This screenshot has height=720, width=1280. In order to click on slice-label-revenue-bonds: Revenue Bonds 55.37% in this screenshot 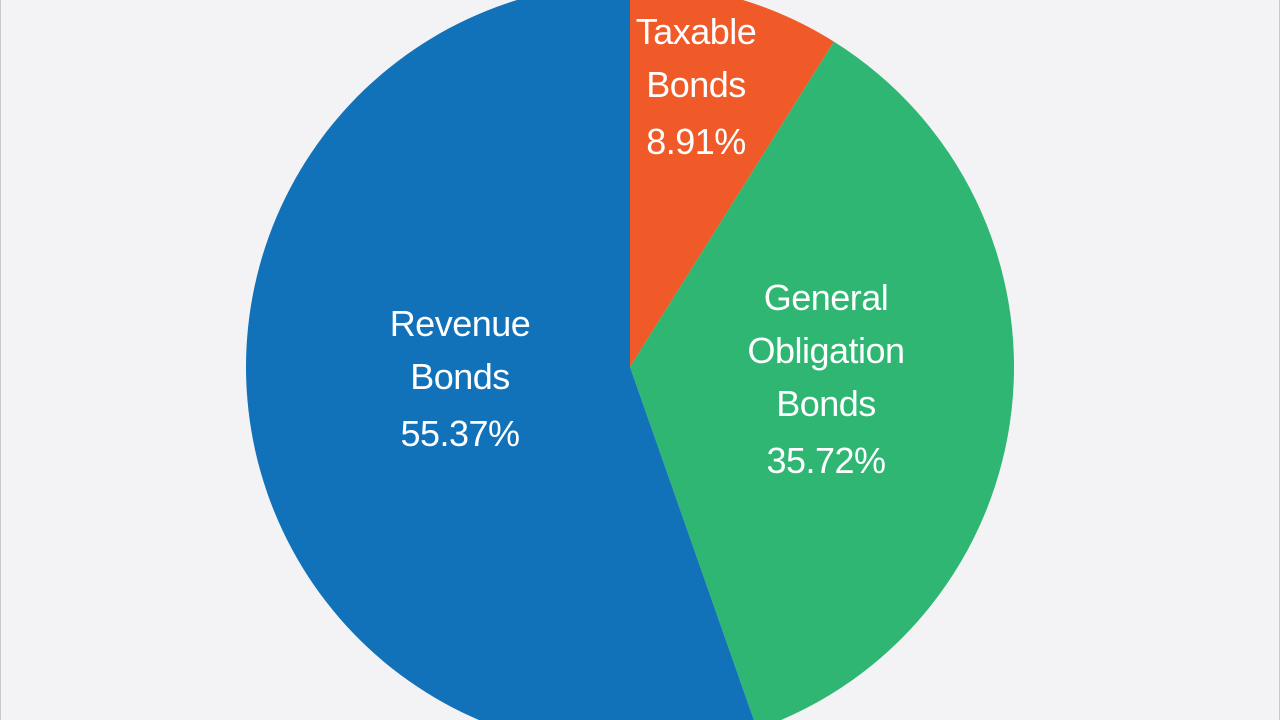, I will do `click(460, 378)`.